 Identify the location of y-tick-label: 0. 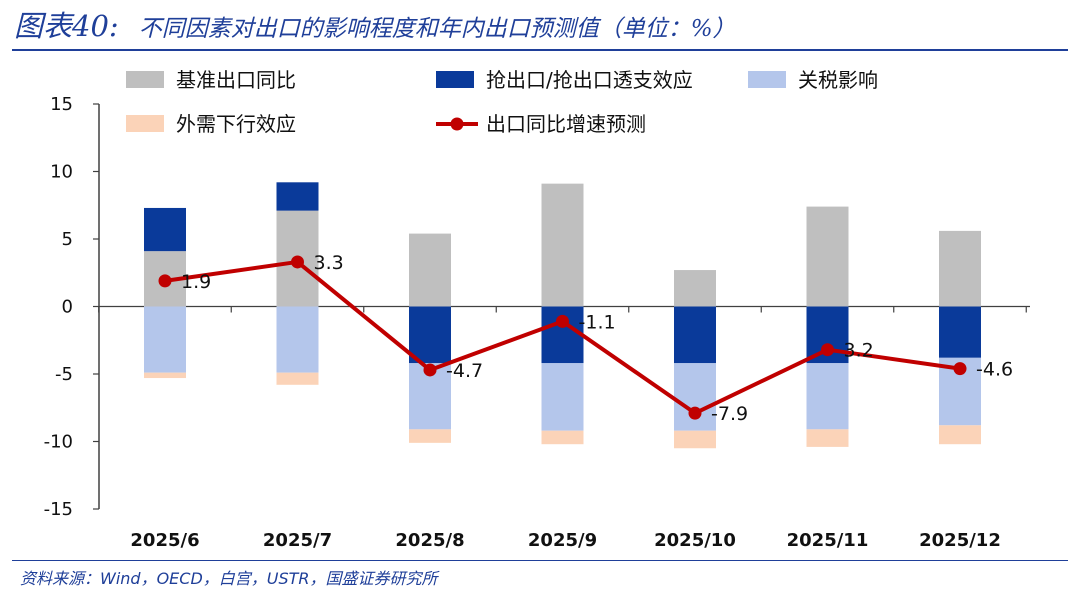
(67, 307).